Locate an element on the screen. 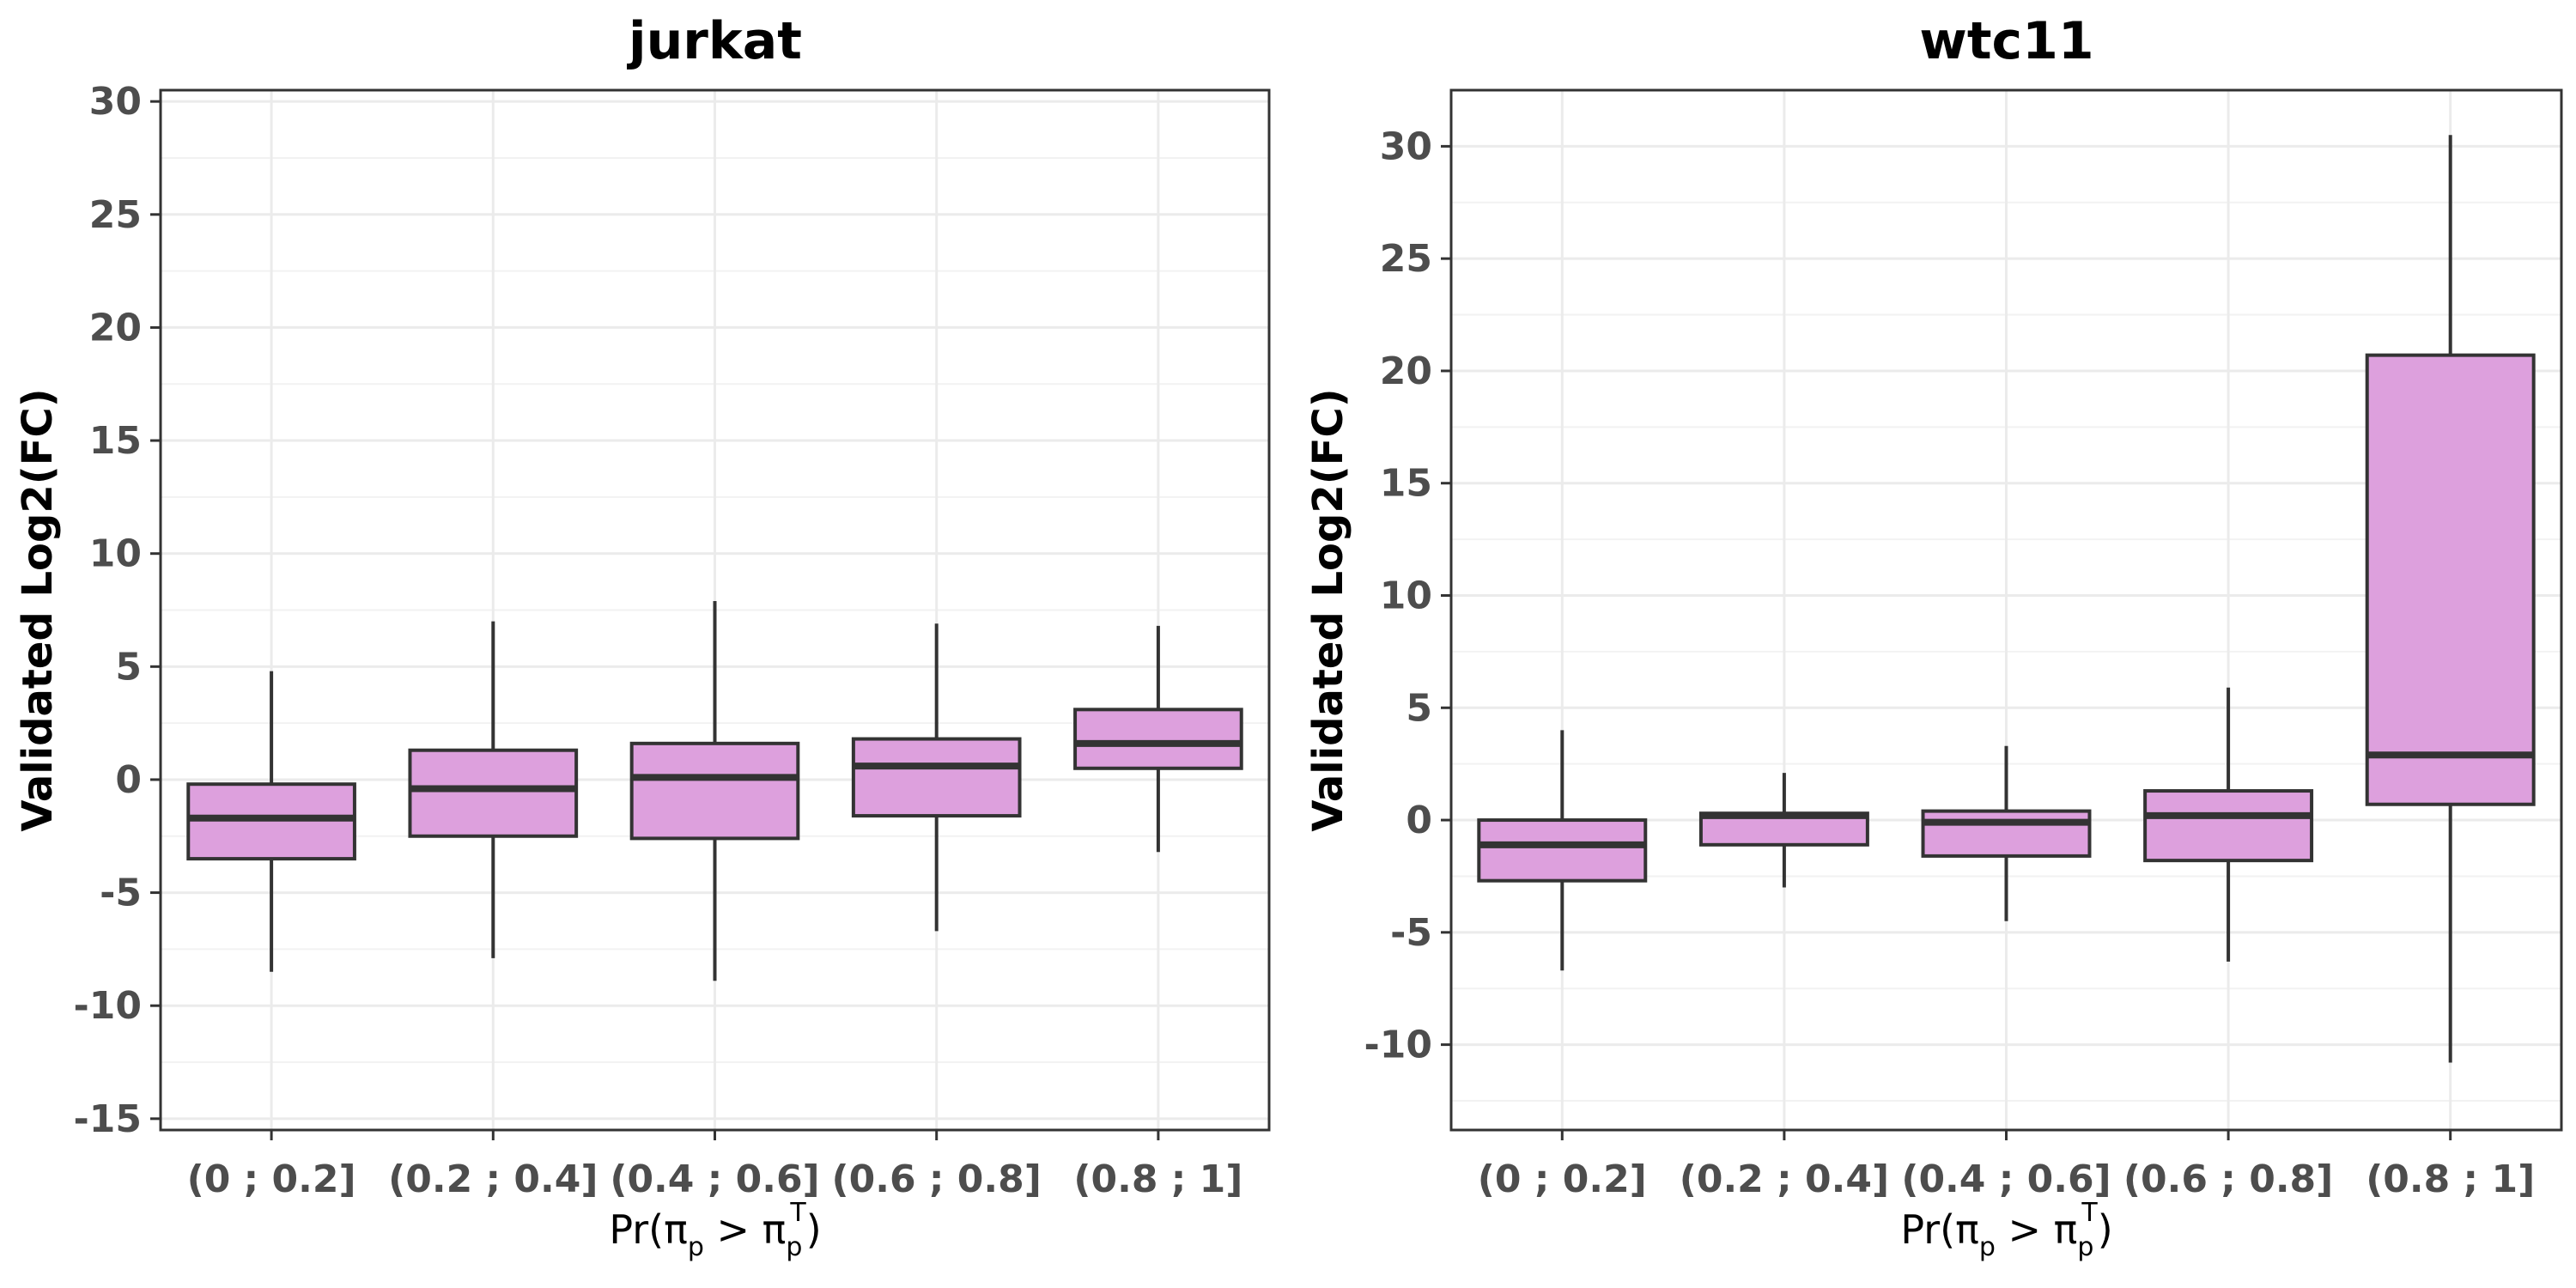 This screenshot has height=1288, width=2576. panel-title: wtc11 is located at coordinates (2006, 41).